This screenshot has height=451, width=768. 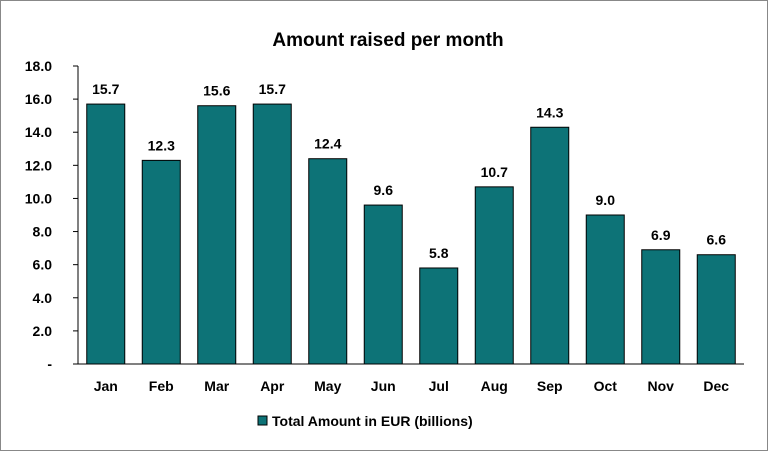 I want to click on data-label: 10.7, so click(x=494, y=172).